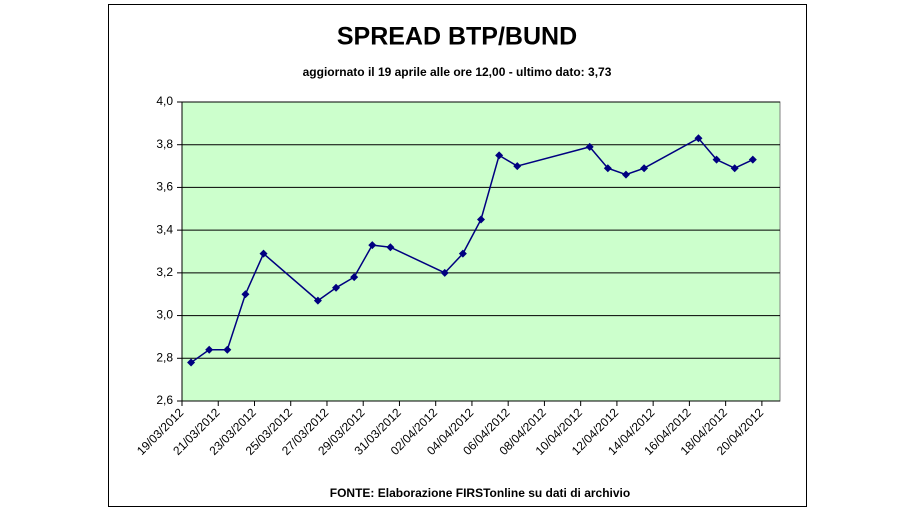 This screenshot has width=920, height=510. I want to click on y-tick-label: 2,6, so click(164, 400).